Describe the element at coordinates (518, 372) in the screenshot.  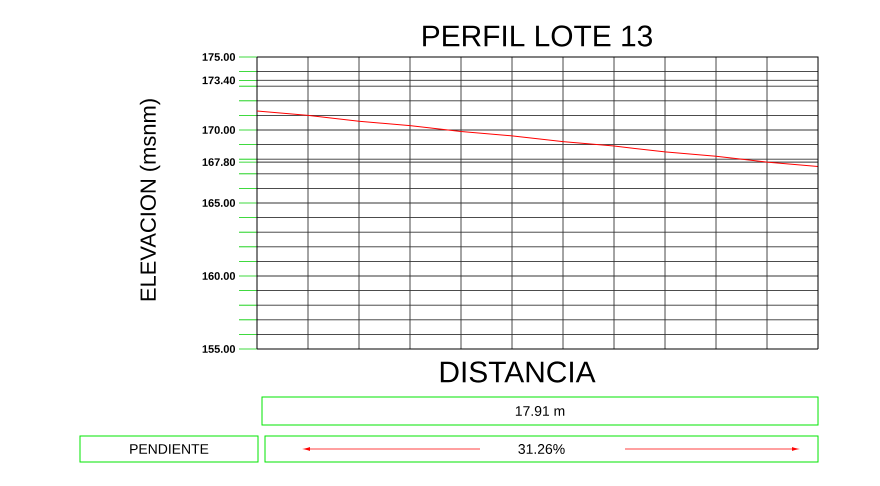
I see `x-axis-title: DISTANCIA` at that location.